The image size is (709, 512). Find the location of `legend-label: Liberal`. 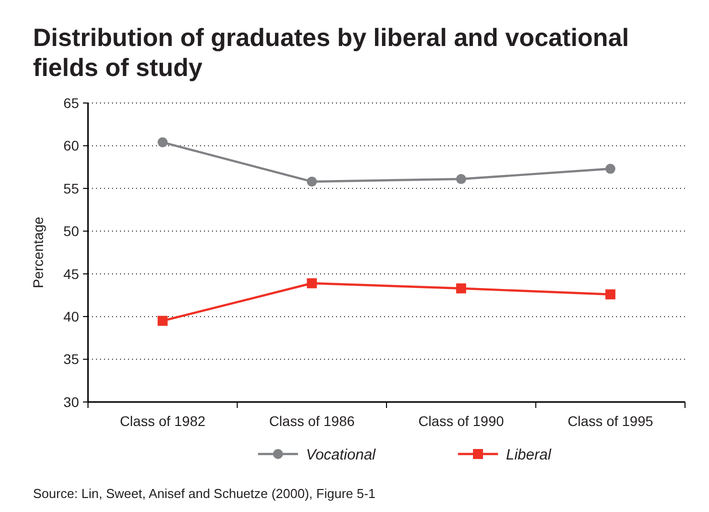

legend-label: Liberal is located at coordinates (529, 455).